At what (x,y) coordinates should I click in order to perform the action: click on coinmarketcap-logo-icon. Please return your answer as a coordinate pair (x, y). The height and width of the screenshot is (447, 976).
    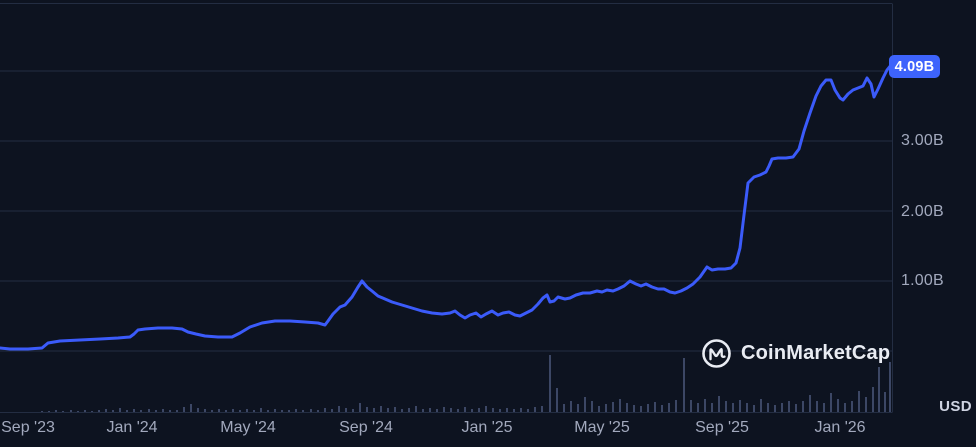
    Looking at the image, I should click on (716, 353).